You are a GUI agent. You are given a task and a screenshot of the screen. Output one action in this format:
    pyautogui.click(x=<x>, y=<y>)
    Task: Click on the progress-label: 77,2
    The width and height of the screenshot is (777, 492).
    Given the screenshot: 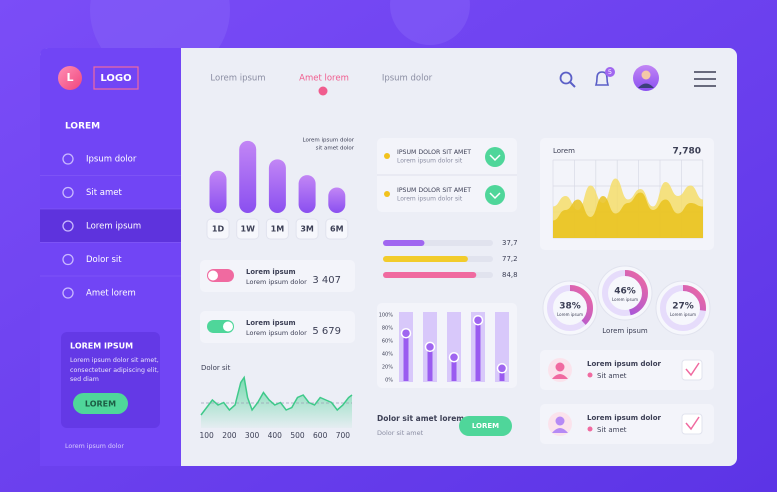 What is the action you would take?
    pyautogui.click(x=510, y=259)
    